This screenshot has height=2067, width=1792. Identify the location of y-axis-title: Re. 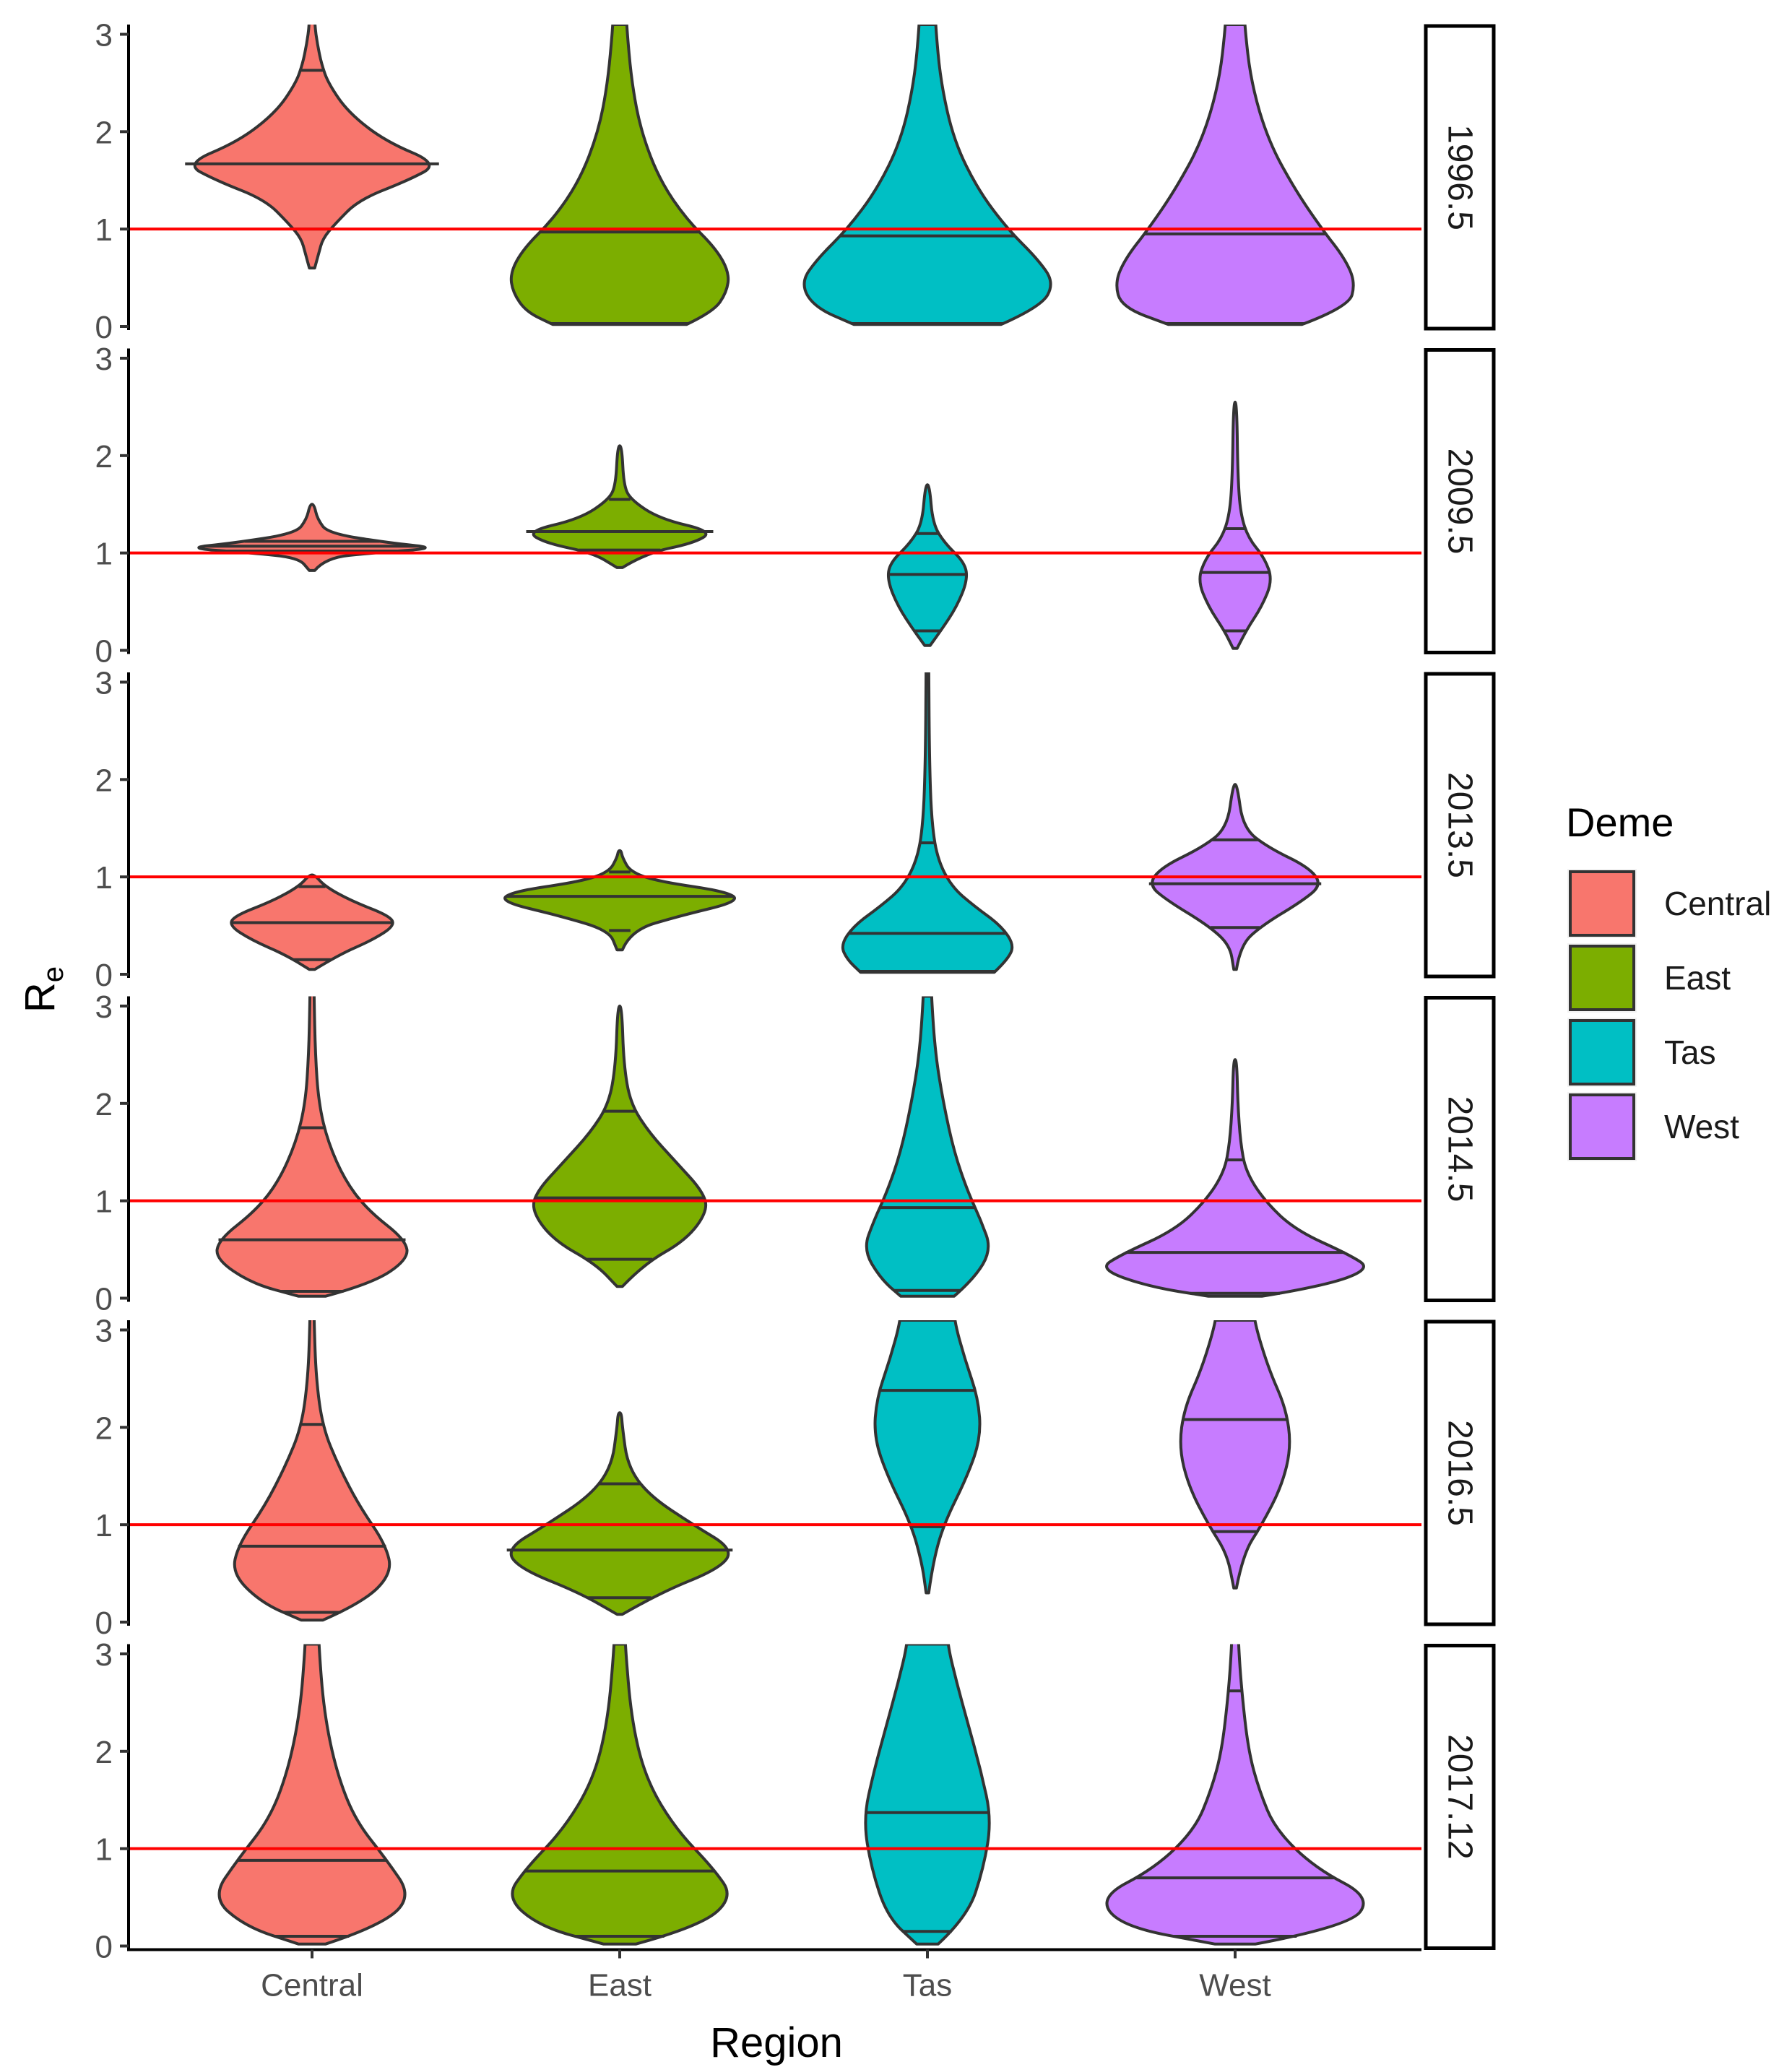
(43, 989).